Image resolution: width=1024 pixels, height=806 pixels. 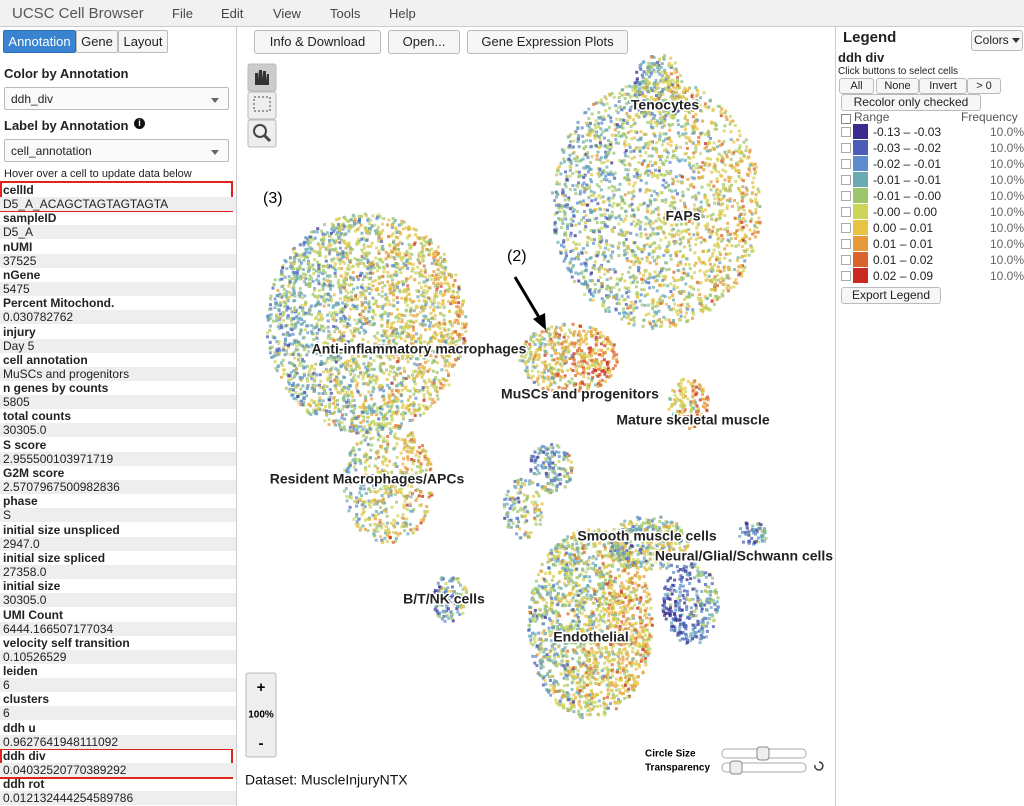 I want to click on color-by-select: ddh_div, so click(x=116, y=98).